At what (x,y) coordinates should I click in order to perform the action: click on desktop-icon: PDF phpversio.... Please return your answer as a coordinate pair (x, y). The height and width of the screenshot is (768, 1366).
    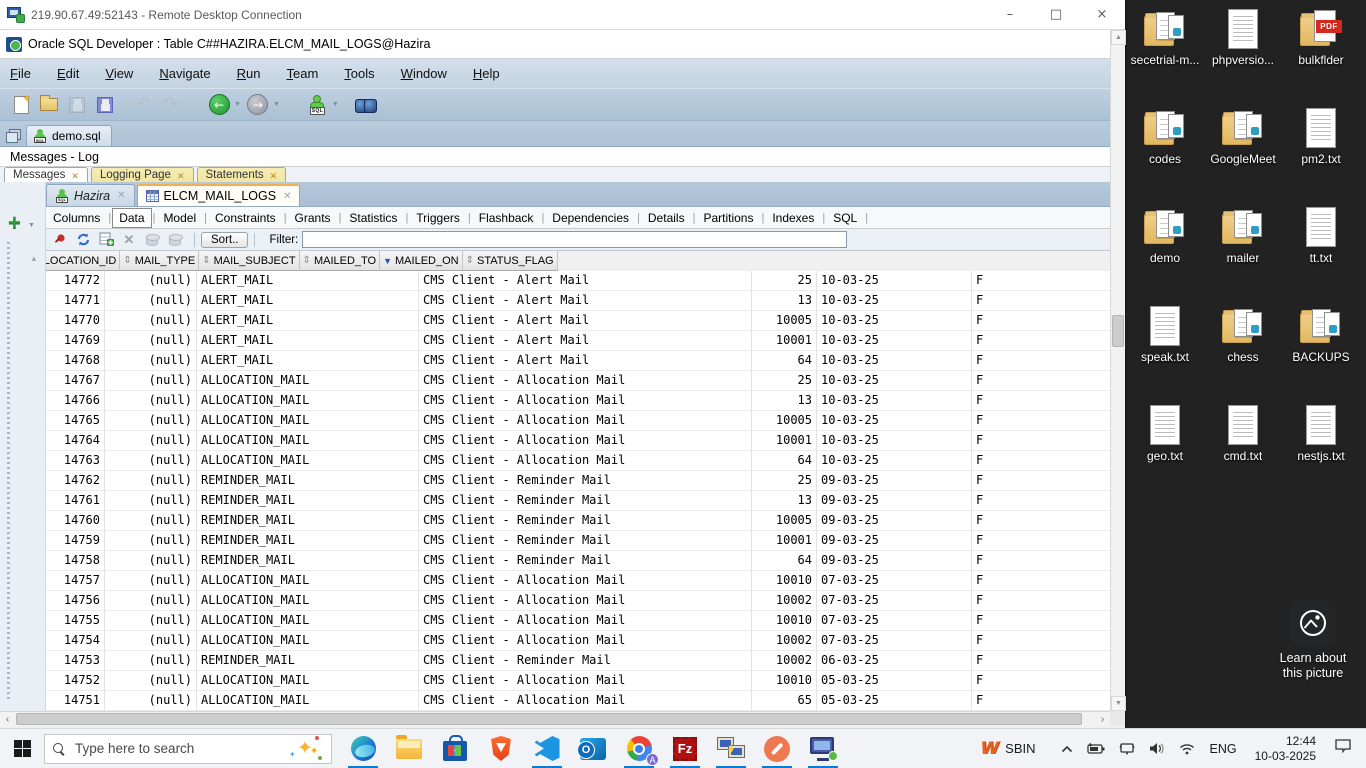
    Looking at the image, I should click on (1243, 57).